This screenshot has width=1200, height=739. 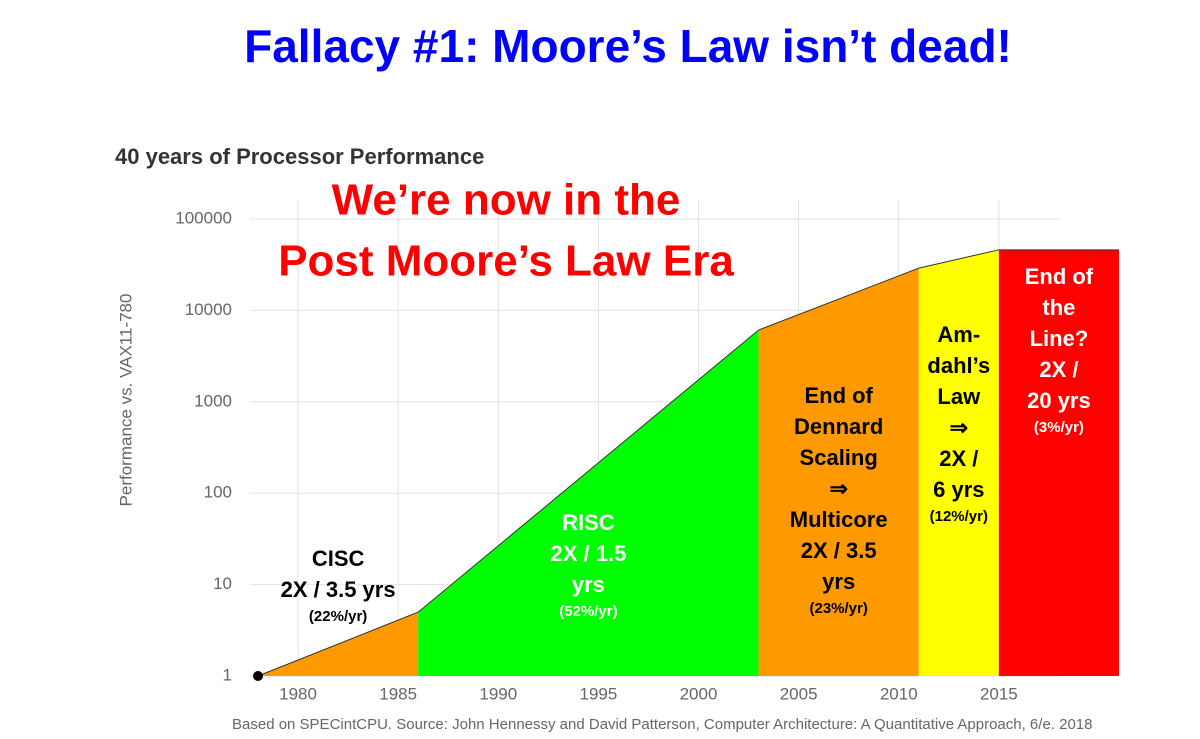 I want to click on x-tick-label: 1985, so click(x=398, y=693).